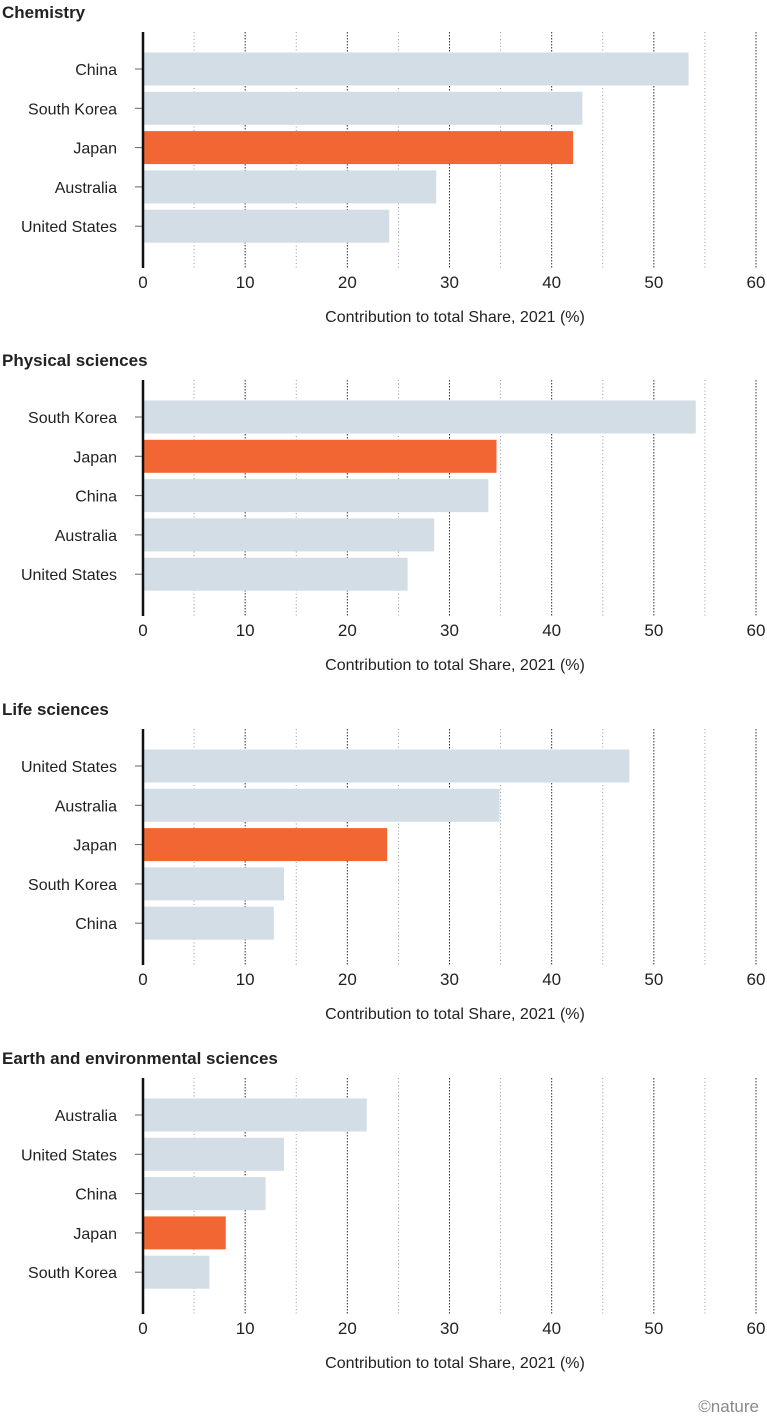 The width and height of the screenshot is (767, 1421). Describe the element at coordinates (140, 1058) in the screenshot. I see `chart-title: Earth and environmental sciences` at that location.